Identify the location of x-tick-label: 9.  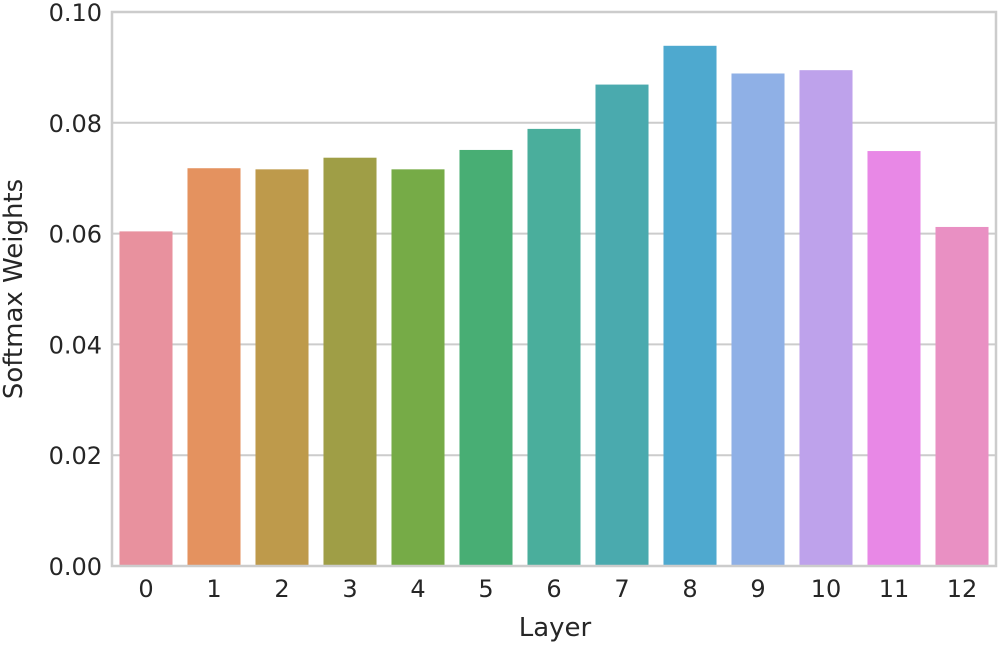
(757, 589).